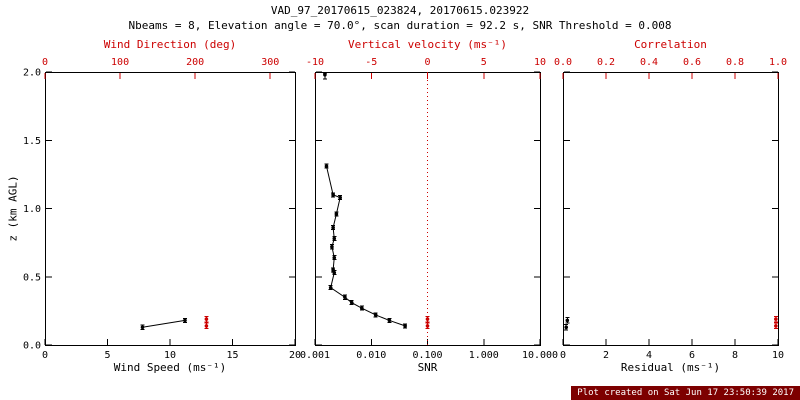  Describe the element at coordinates (195, 62) in the screenshot. I see `top-tick-label: 200` at that location.